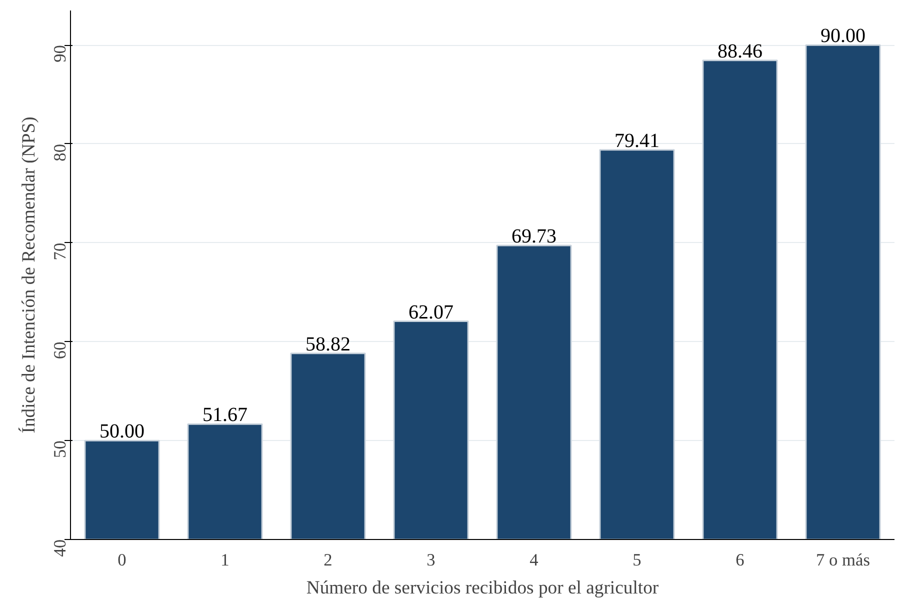 This screenshot has height=601, width=904. What do you see at coordinates (431, 312) in the screenshot?
I see `data-label: 62.07` at bounding box center [431, 312].